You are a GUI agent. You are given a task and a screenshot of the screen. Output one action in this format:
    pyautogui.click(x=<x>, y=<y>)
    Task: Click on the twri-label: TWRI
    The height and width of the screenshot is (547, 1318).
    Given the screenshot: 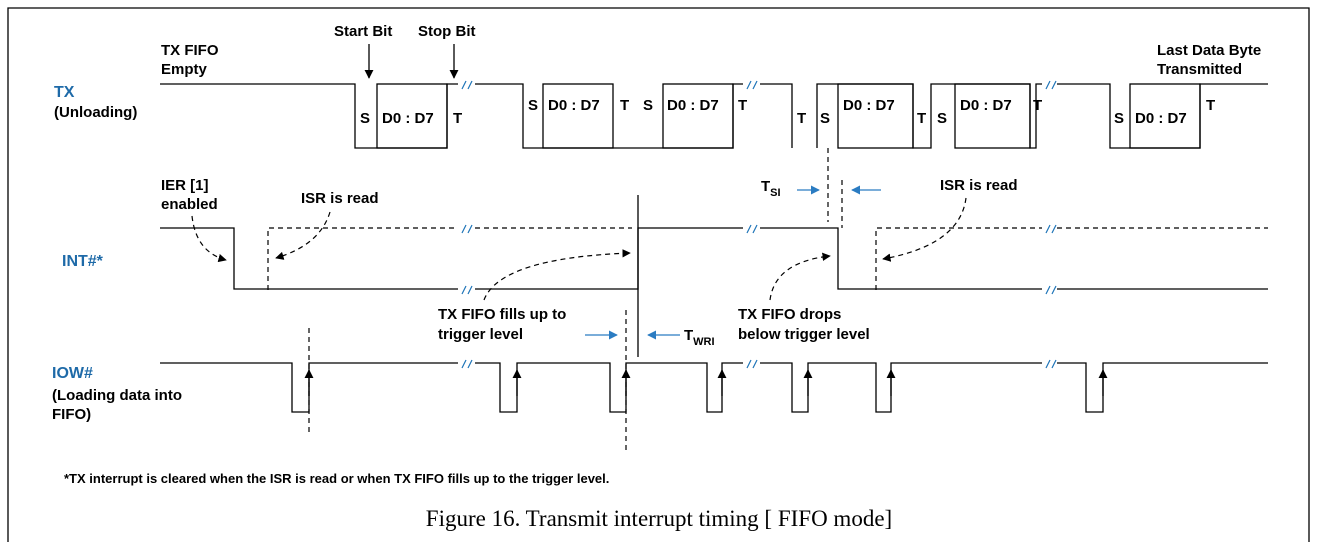 What is the action you would take?
    pyautogui.click(x=699, y=337)
    